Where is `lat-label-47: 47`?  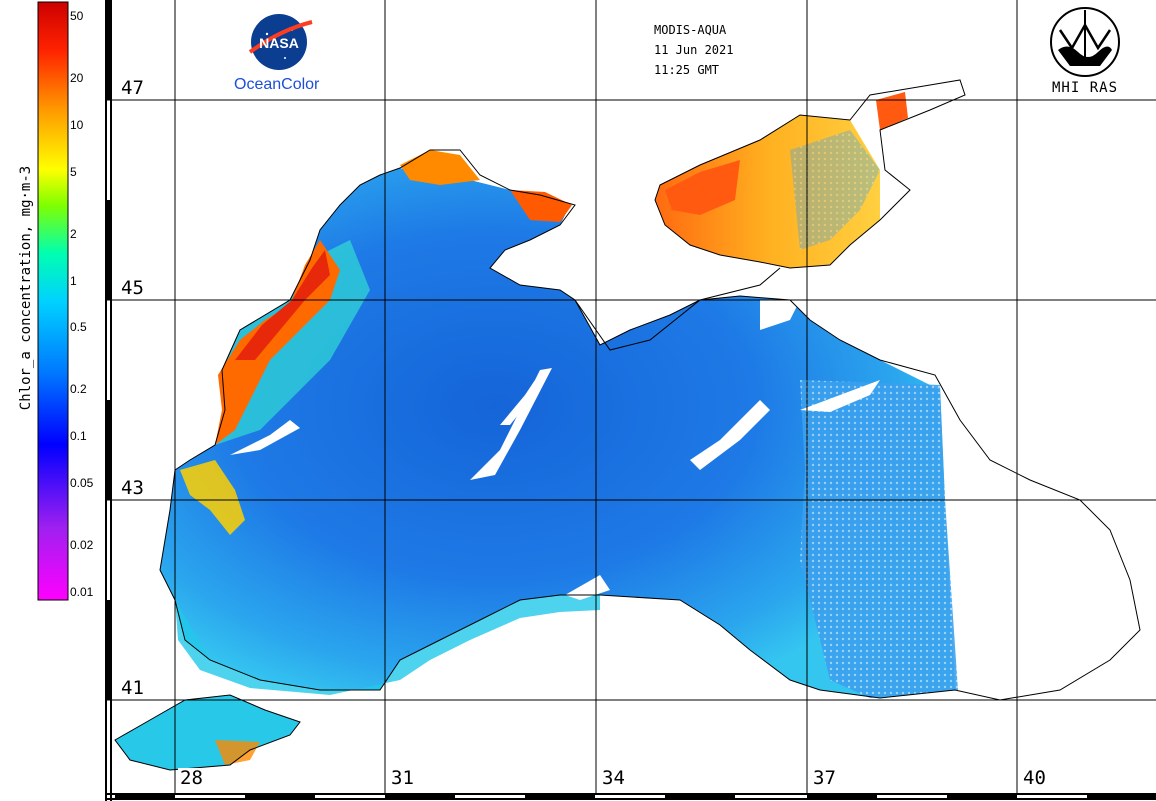
lat-label-47: 47 is located at coordinates (132, 88).